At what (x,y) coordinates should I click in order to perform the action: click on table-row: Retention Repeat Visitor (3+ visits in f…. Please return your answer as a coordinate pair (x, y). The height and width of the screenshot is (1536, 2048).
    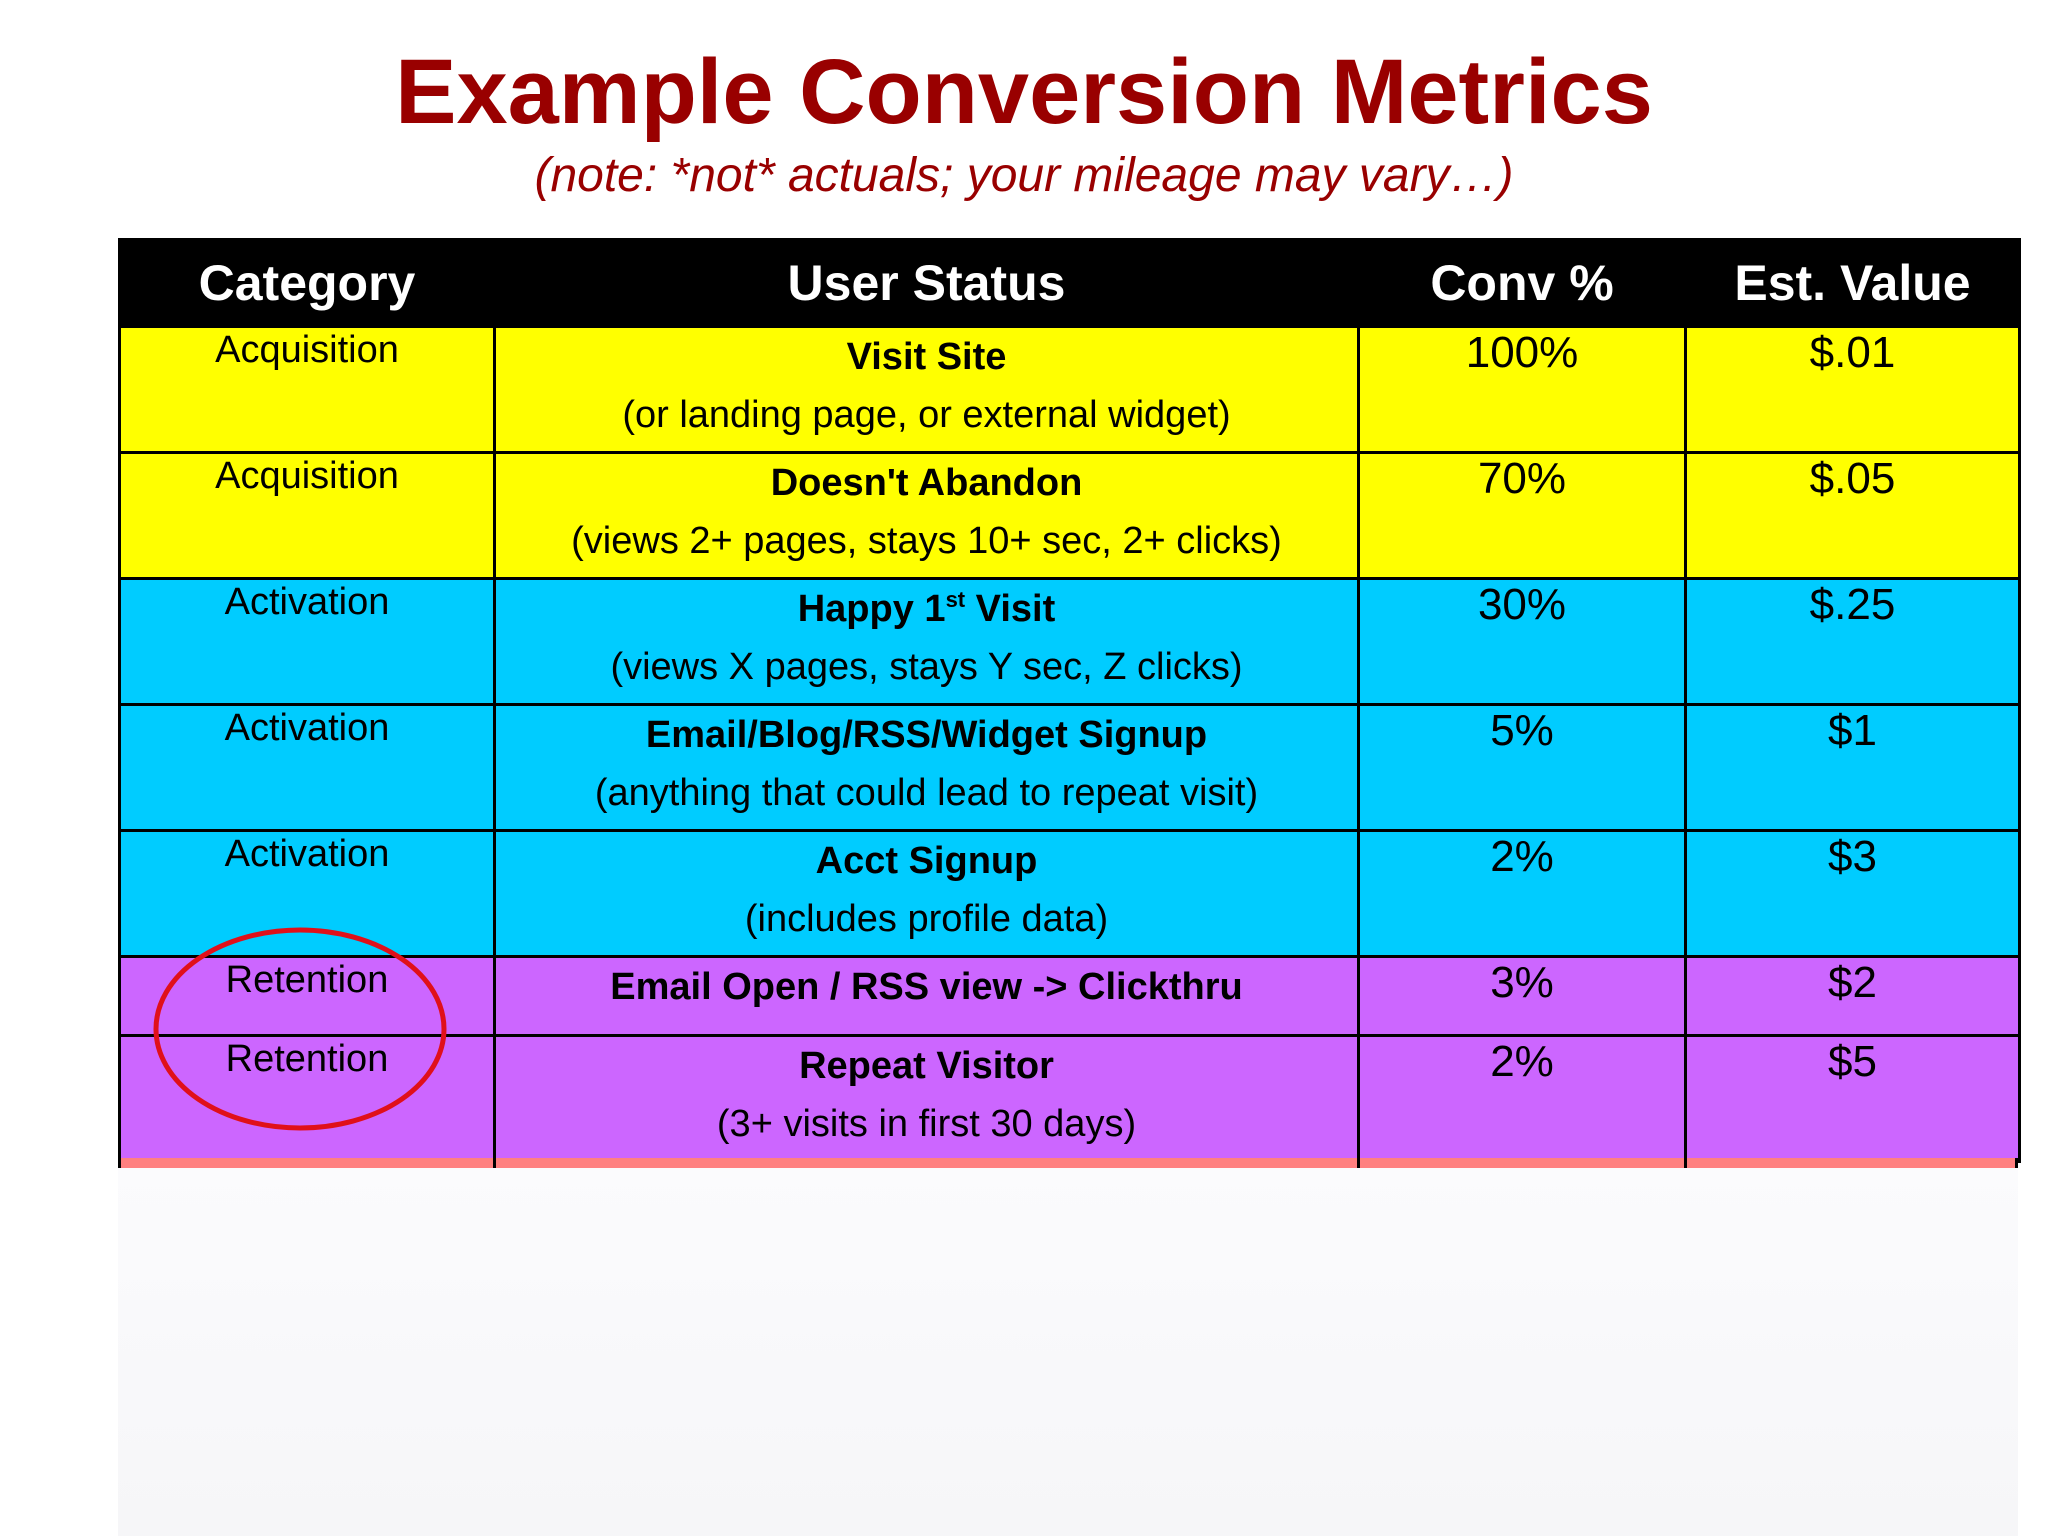
    Looking at the image, I should click on (1069, 1098).